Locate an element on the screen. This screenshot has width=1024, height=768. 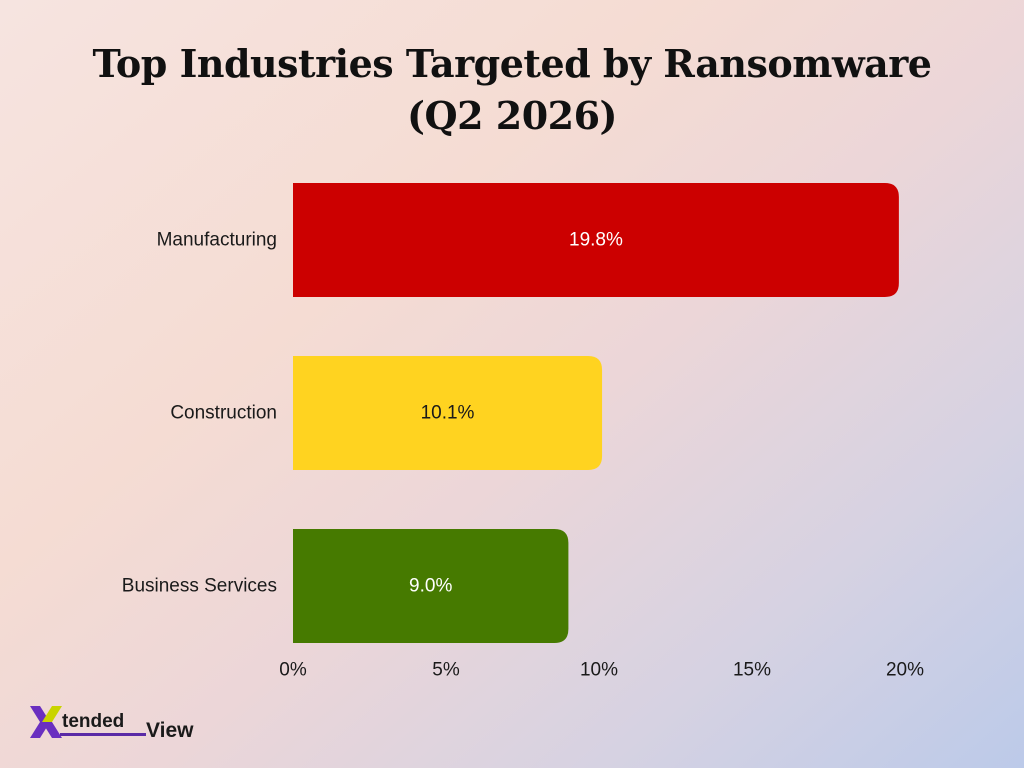
x-tick-label-1: 5% is located at coordinates (446, 670).